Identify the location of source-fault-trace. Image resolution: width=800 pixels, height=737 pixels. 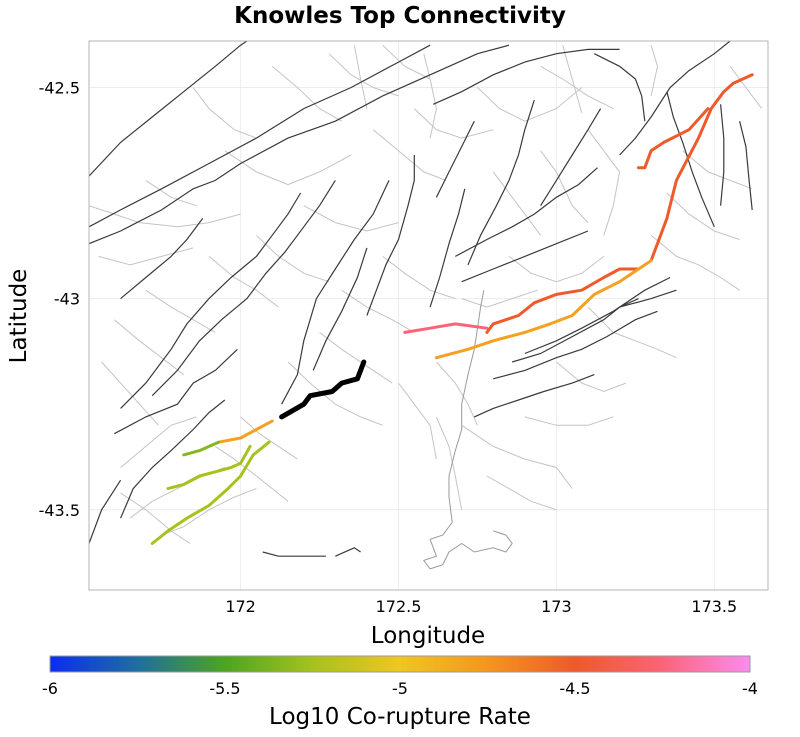
(323, 389).